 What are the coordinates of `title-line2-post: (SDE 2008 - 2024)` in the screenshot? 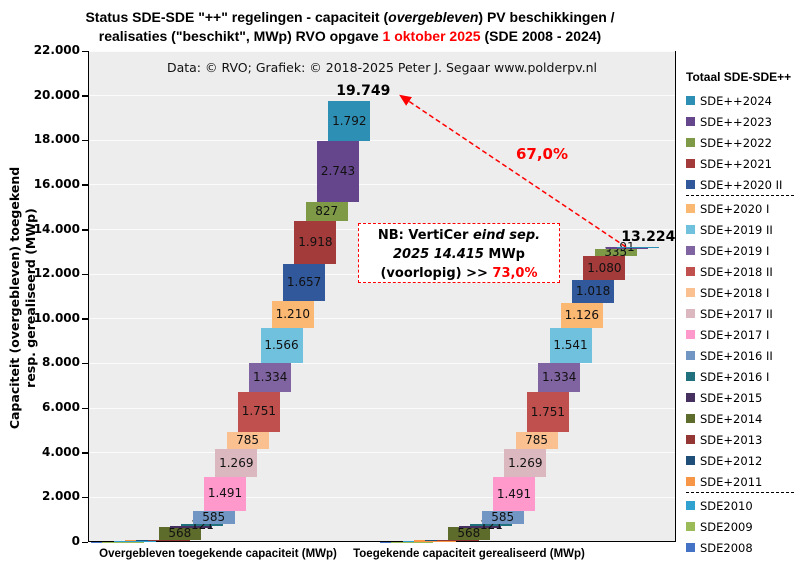 It's located at (541, 36).